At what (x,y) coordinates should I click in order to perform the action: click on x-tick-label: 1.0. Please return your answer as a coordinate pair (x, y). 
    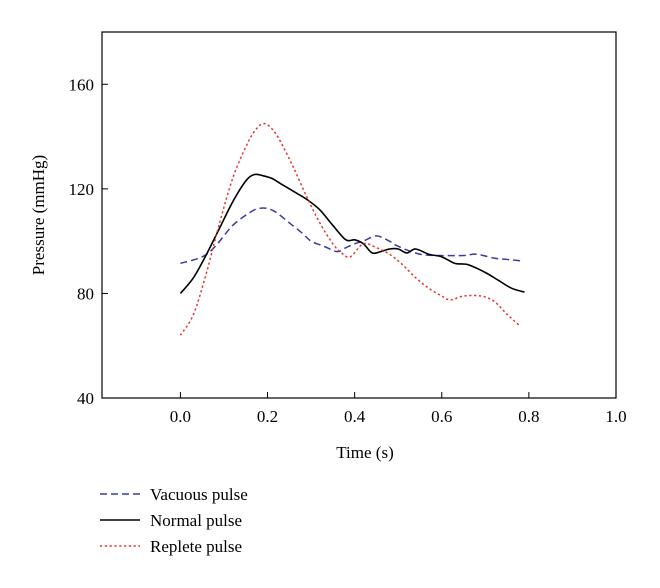
    Looking at the image, I should click on (615, 416).